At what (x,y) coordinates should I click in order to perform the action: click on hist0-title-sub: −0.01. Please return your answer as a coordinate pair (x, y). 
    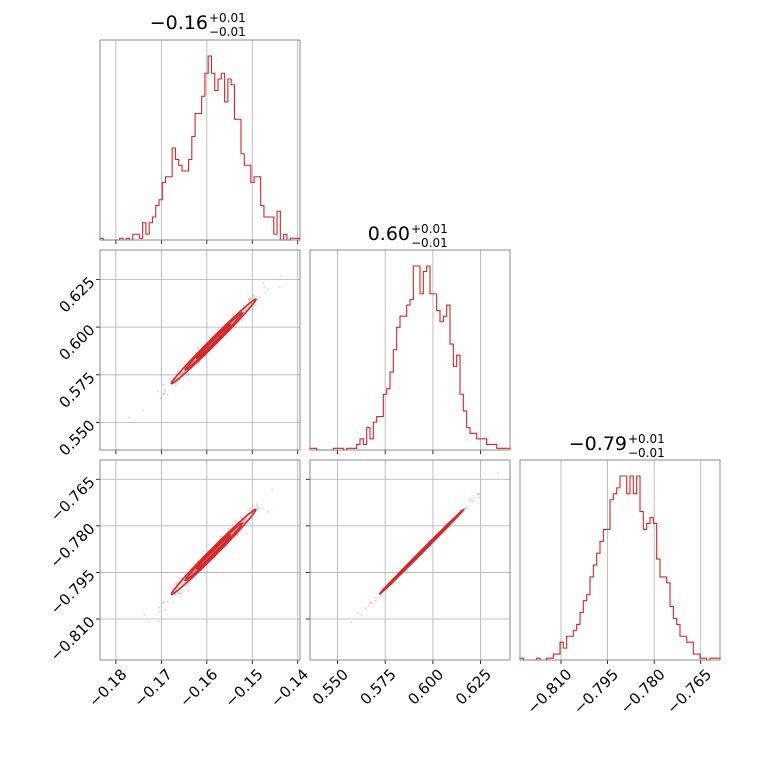
    Looking at the image, I should click on (227, 32).